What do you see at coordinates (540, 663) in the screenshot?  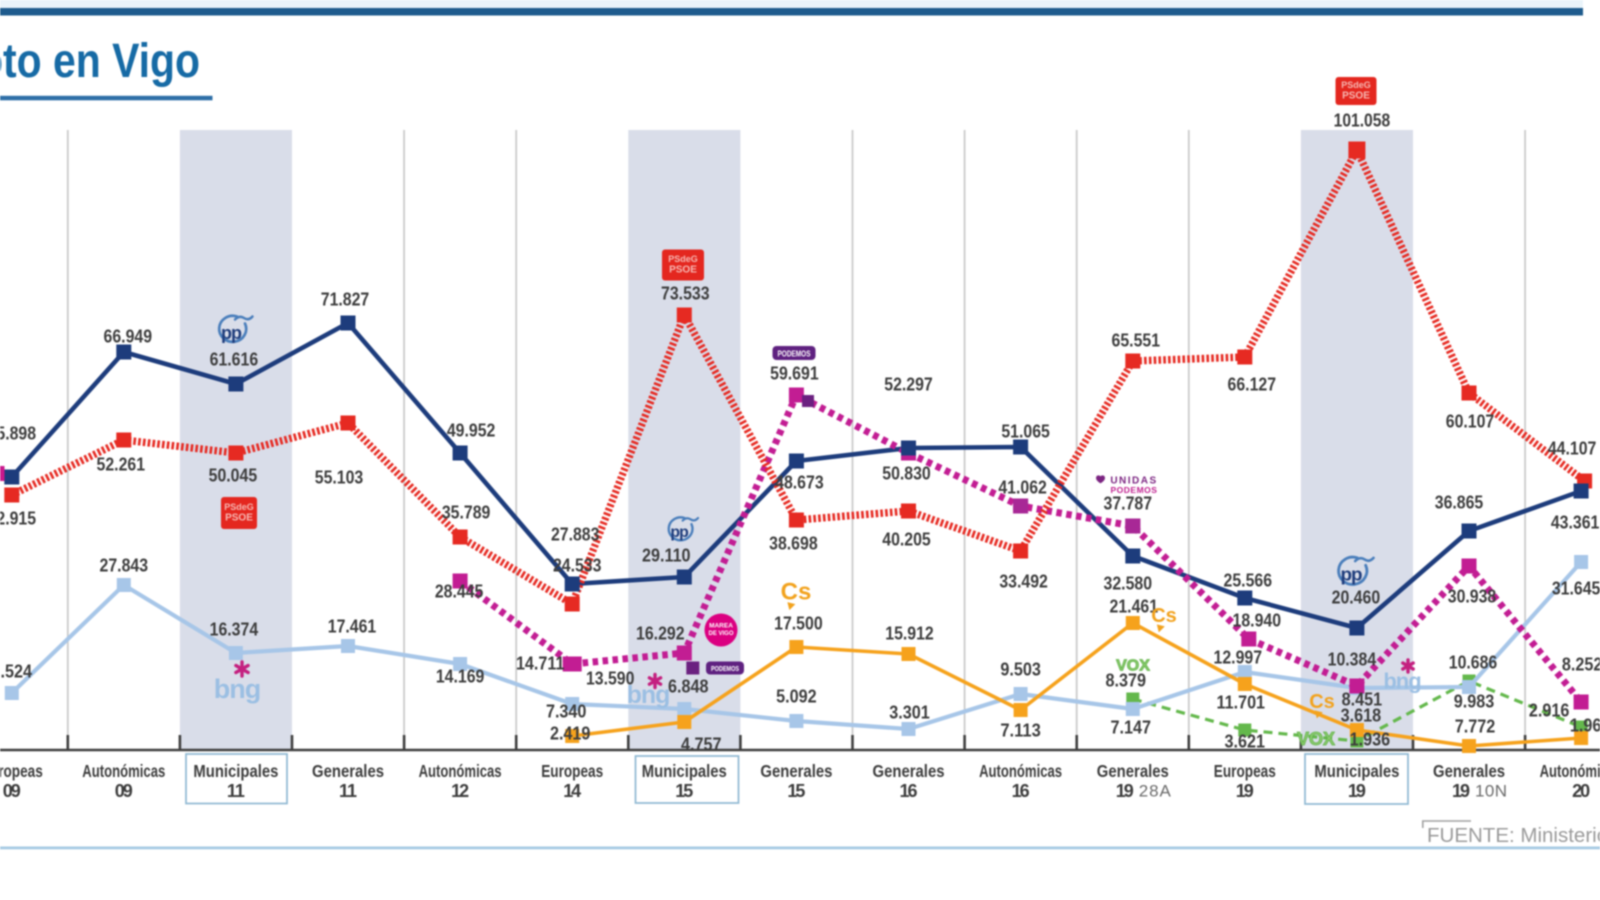 I see `svg-text: 14.711` at bounding box center [540, 663].